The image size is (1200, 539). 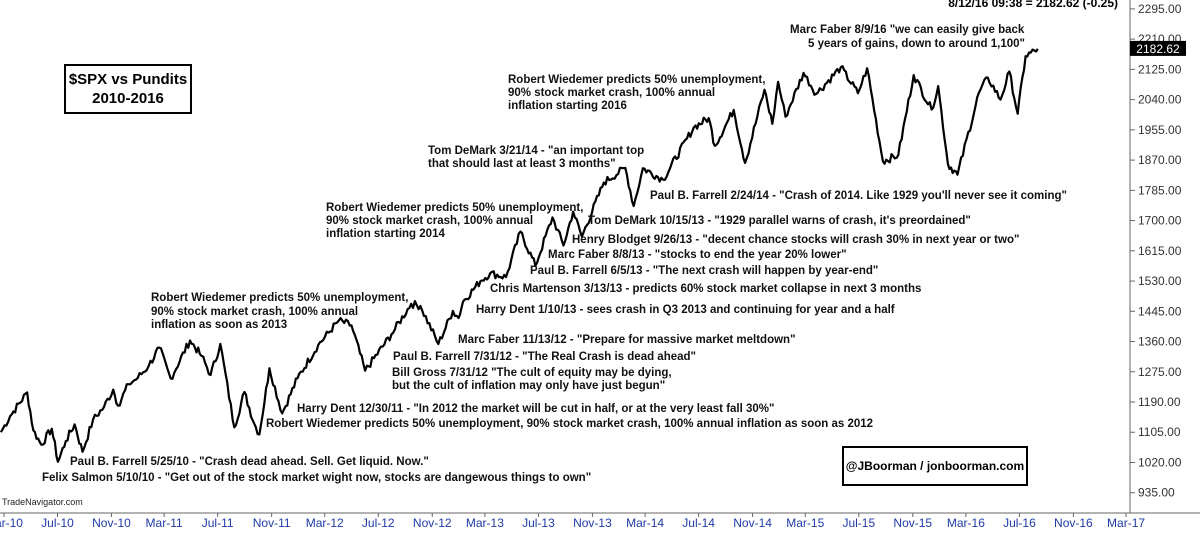 What do you see at coordinates (752, 523) in the screenshot?
I see `x-tick-label: Nov-14` at bounding box center [752, 523].